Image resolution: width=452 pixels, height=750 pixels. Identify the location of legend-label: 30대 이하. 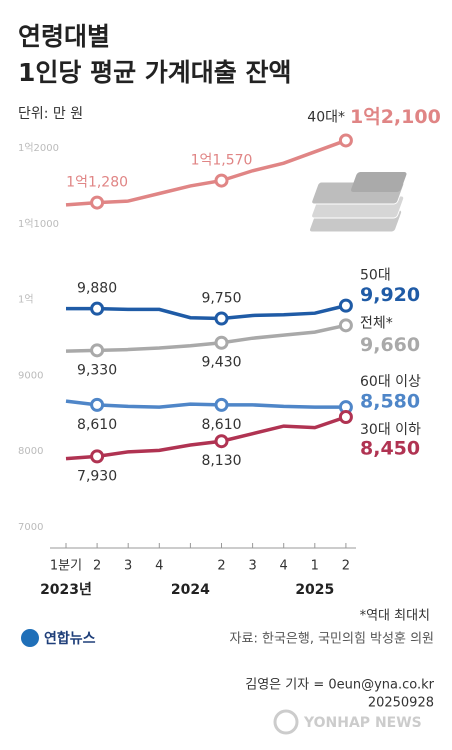
(390, 430).